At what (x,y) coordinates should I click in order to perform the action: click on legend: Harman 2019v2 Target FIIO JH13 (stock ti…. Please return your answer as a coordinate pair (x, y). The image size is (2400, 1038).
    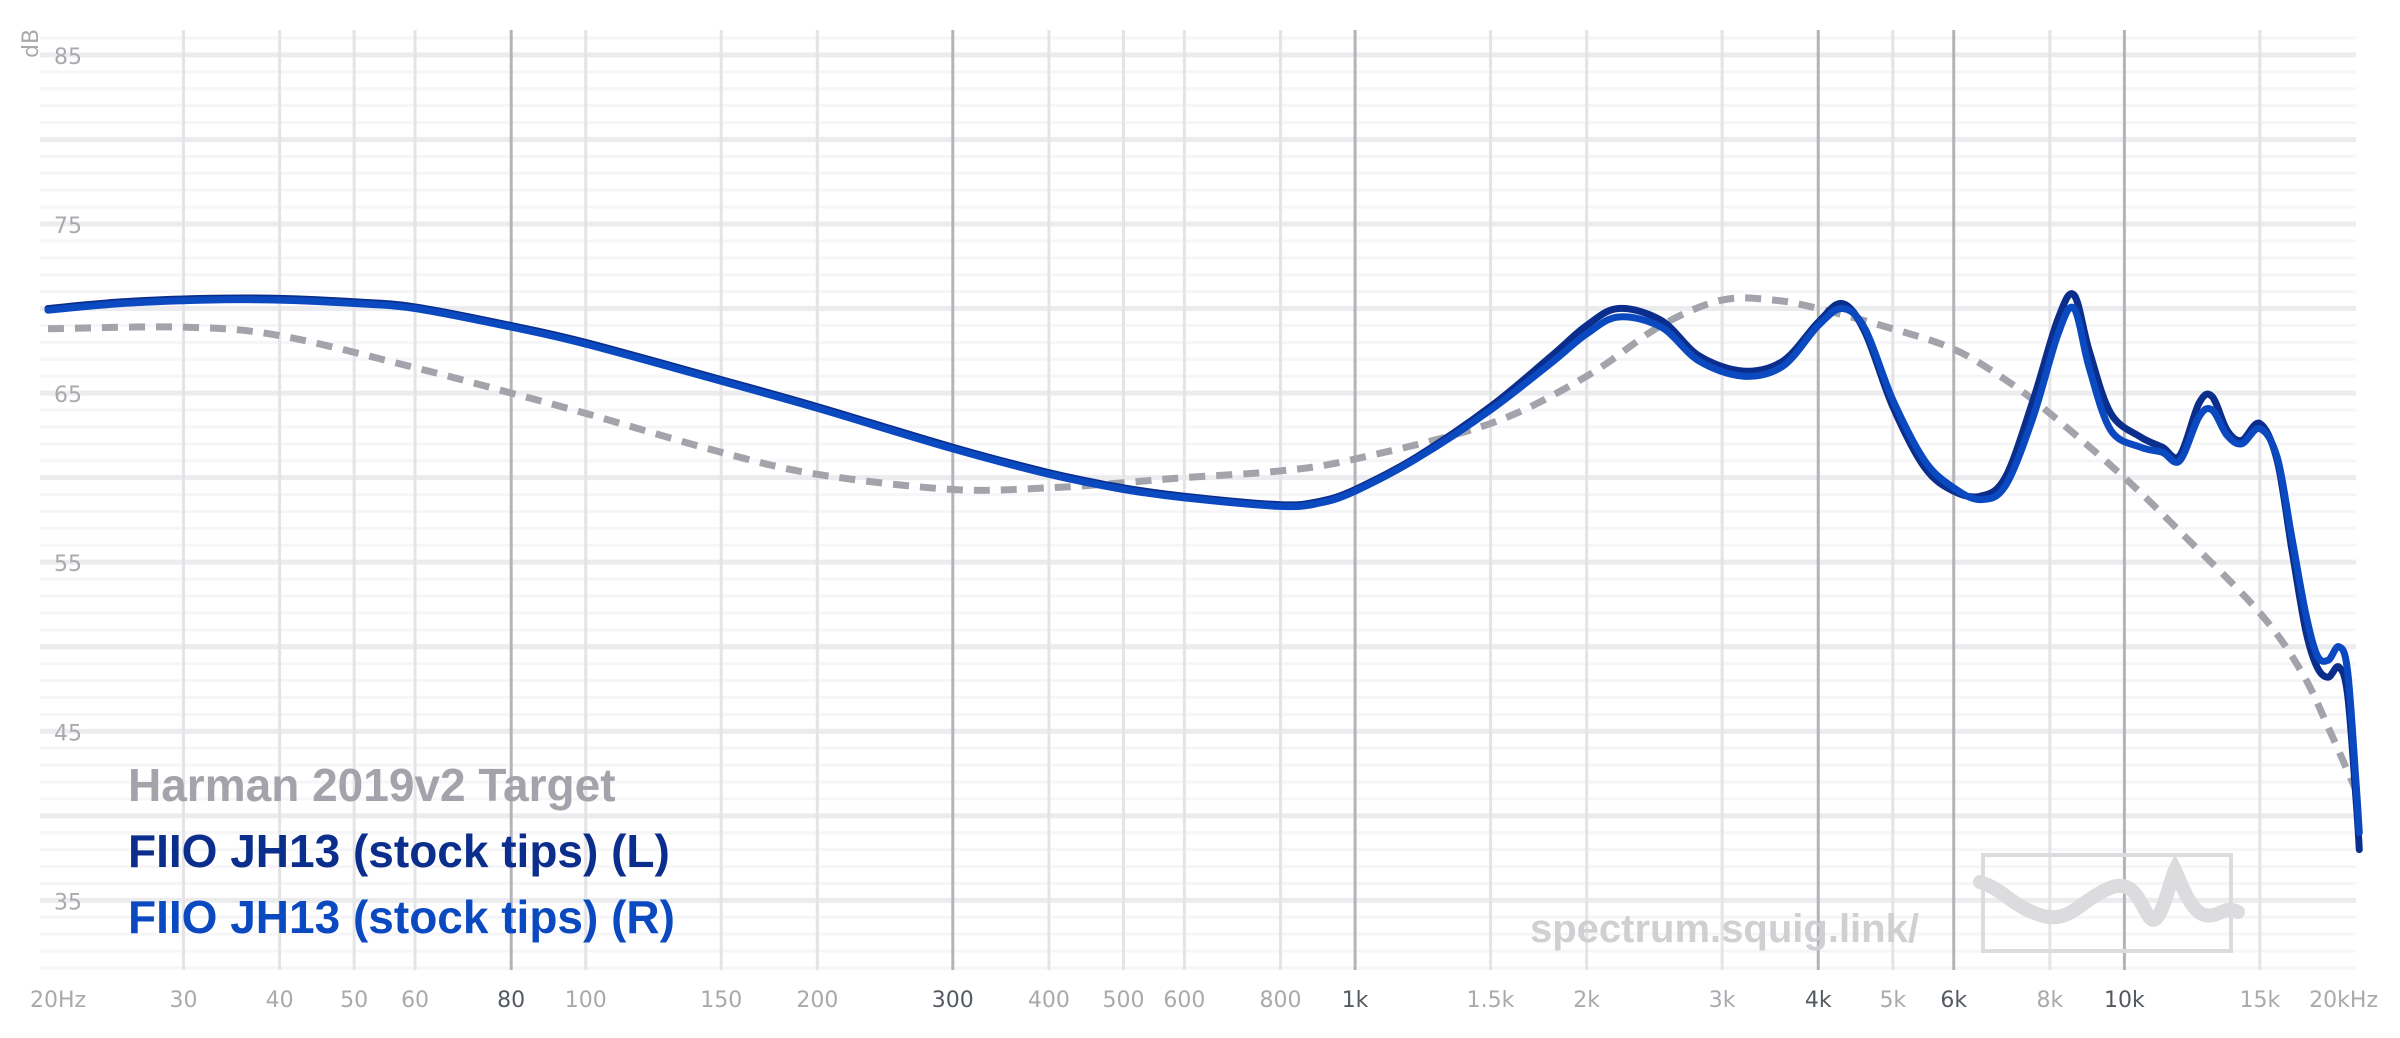
    Looking at the image, I should click on (401, 851).